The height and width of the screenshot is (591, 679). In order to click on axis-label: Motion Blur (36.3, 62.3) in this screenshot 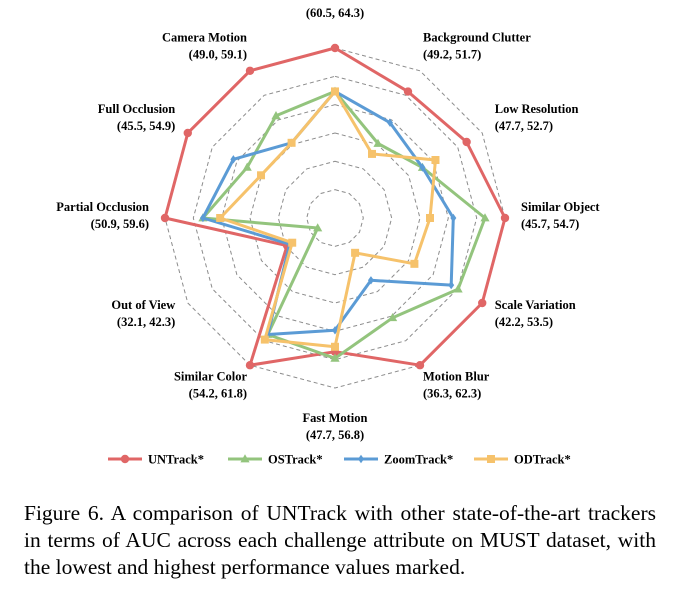, I will do `click(456, 385)`.